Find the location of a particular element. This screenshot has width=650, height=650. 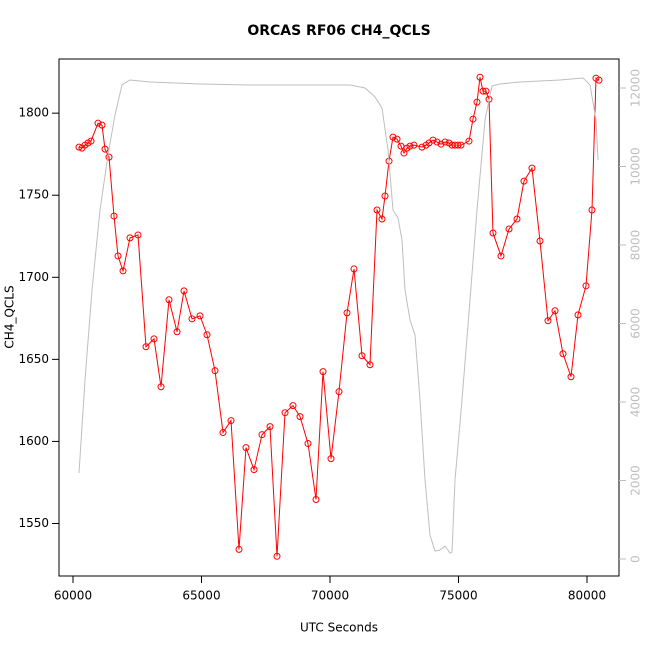

y2-tick-label: 10000 is located at coordinates (636, 166).